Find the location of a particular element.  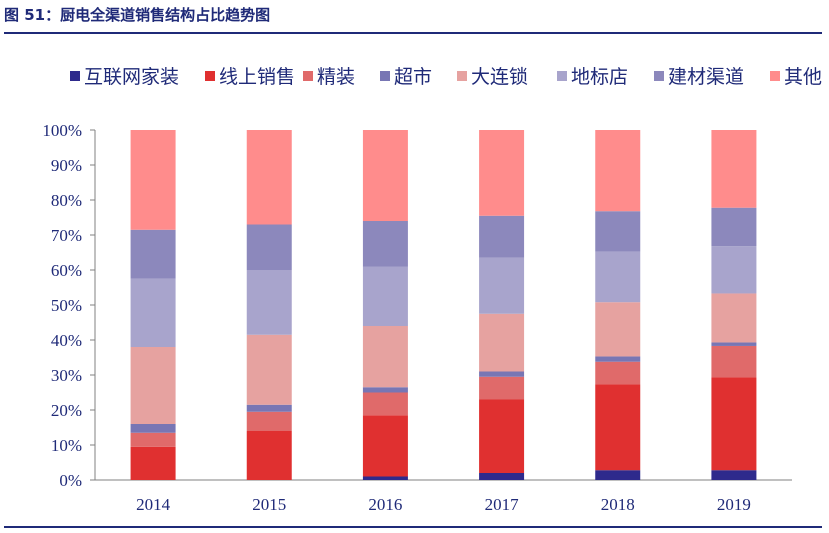

y-tick-label-3: 30% is located at coordinates (66, 375).